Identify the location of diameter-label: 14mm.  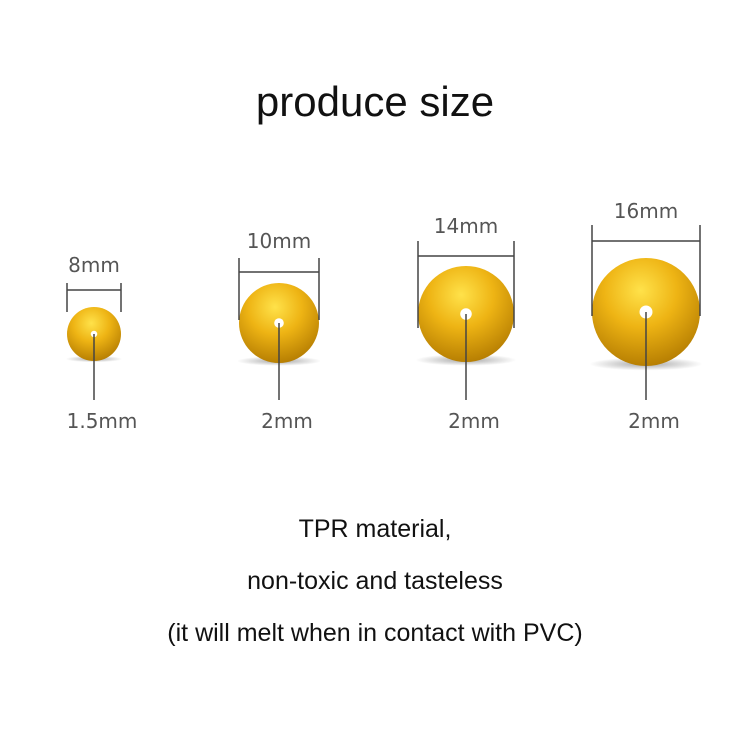
(466, 226).